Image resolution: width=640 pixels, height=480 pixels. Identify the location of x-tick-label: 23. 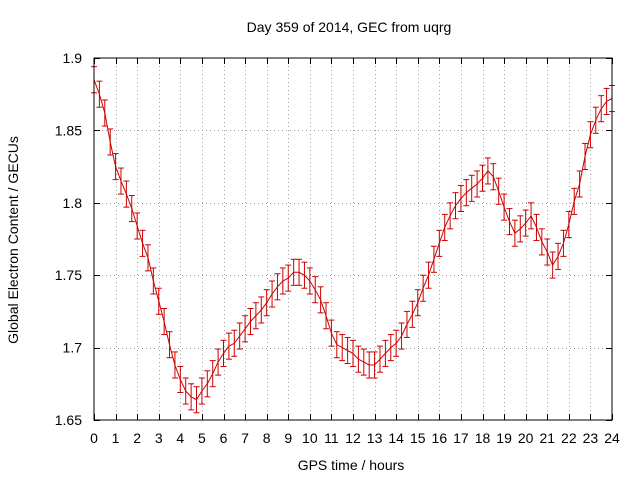
(591, 438).